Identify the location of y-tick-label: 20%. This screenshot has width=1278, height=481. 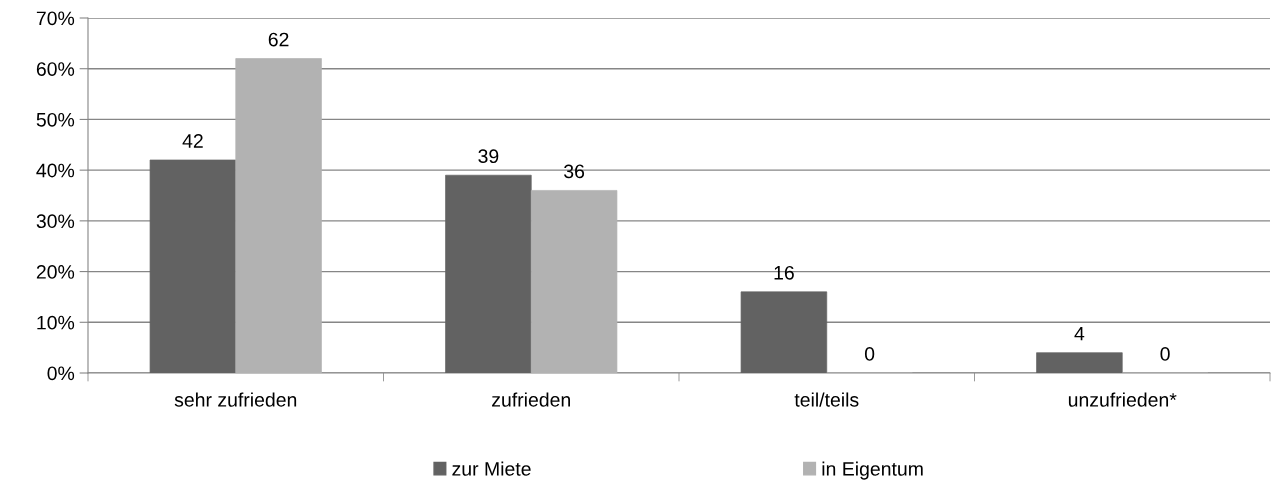
(55, 272).